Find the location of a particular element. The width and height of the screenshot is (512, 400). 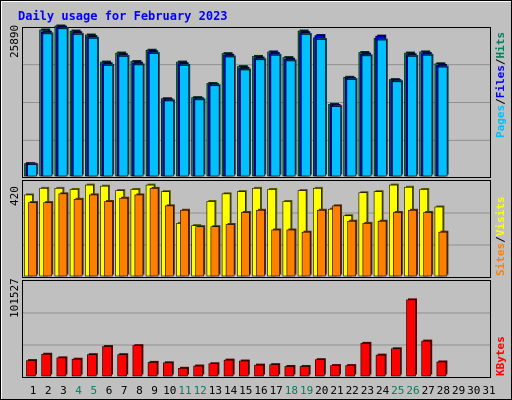

bar-pages-3-face is located at coordinates (62, 102).